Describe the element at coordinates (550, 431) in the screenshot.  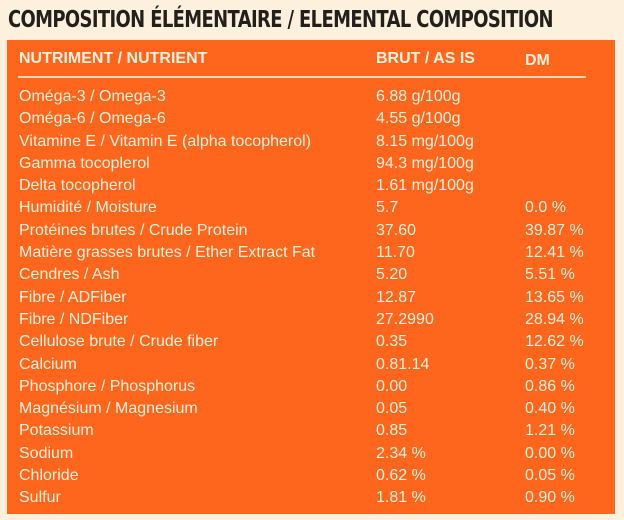
I see `dm-value: 1.21 %` at that location.